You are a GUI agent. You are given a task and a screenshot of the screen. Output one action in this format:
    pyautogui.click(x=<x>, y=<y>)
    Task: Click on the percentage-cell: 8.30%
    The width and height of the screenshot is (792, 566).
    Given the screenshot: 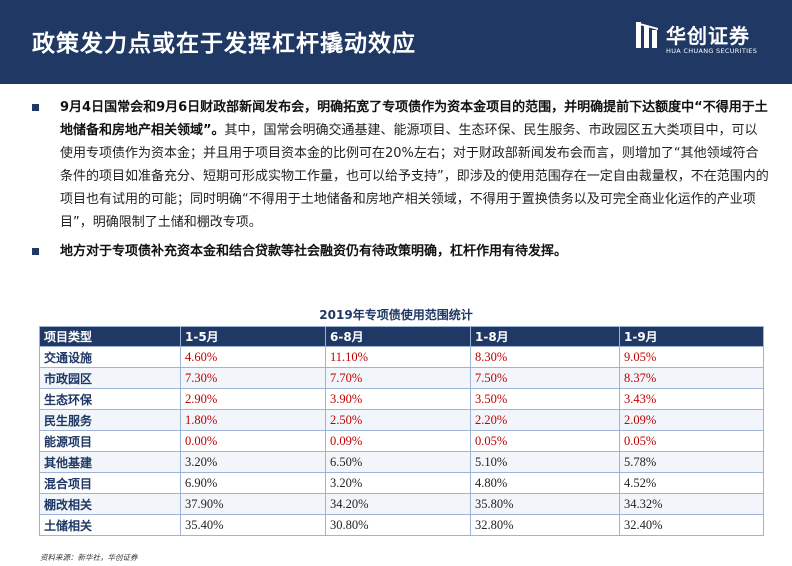 What is the action you would take?
    pyautogui.click(x=545, y=357)
    